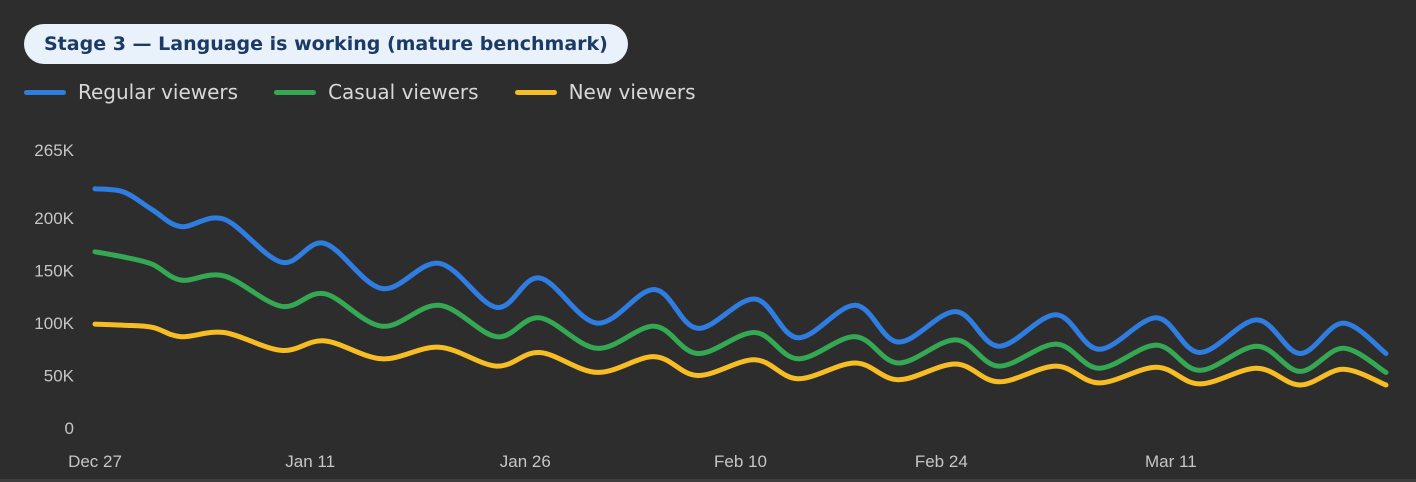  I want to click on legend-item-casual-viewers: Casual viewers, so click(376, 92).